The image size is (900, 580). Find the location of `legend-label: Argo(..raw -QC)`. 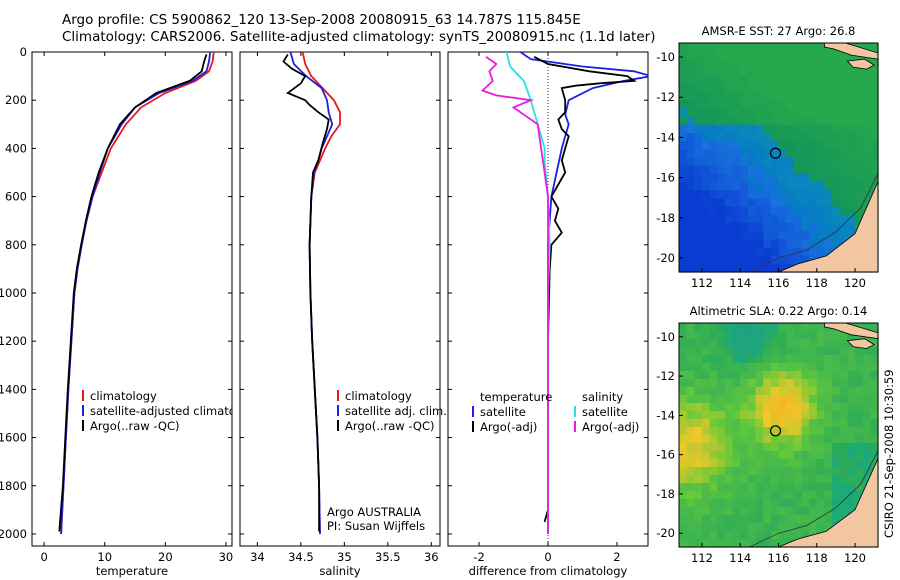

legend-label: Argo(..raw -QC) is located at coordinates (390, 426).